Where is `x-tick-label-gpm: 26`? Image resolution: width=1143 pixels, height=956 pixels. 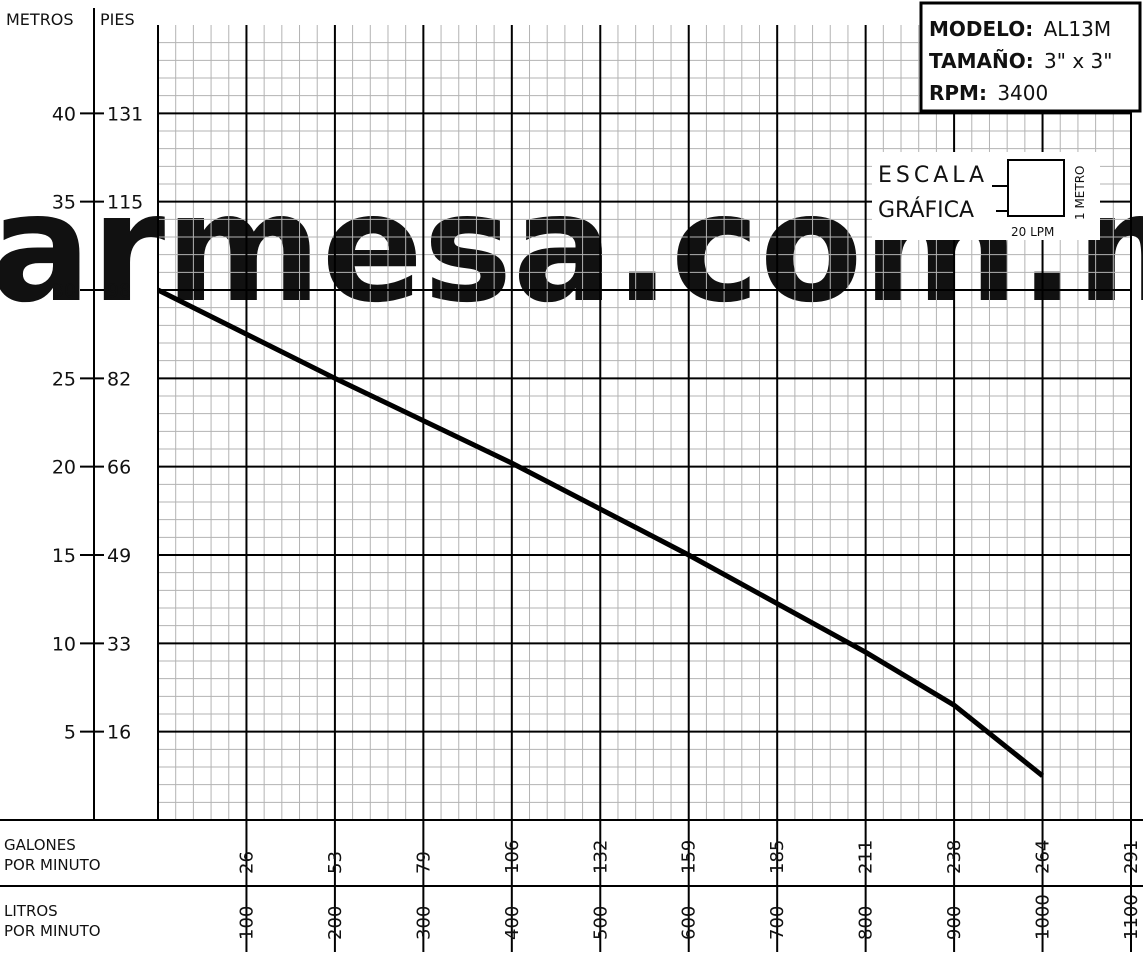
x-tick-label-gpm: 26 is located at coordinates (246, 862).